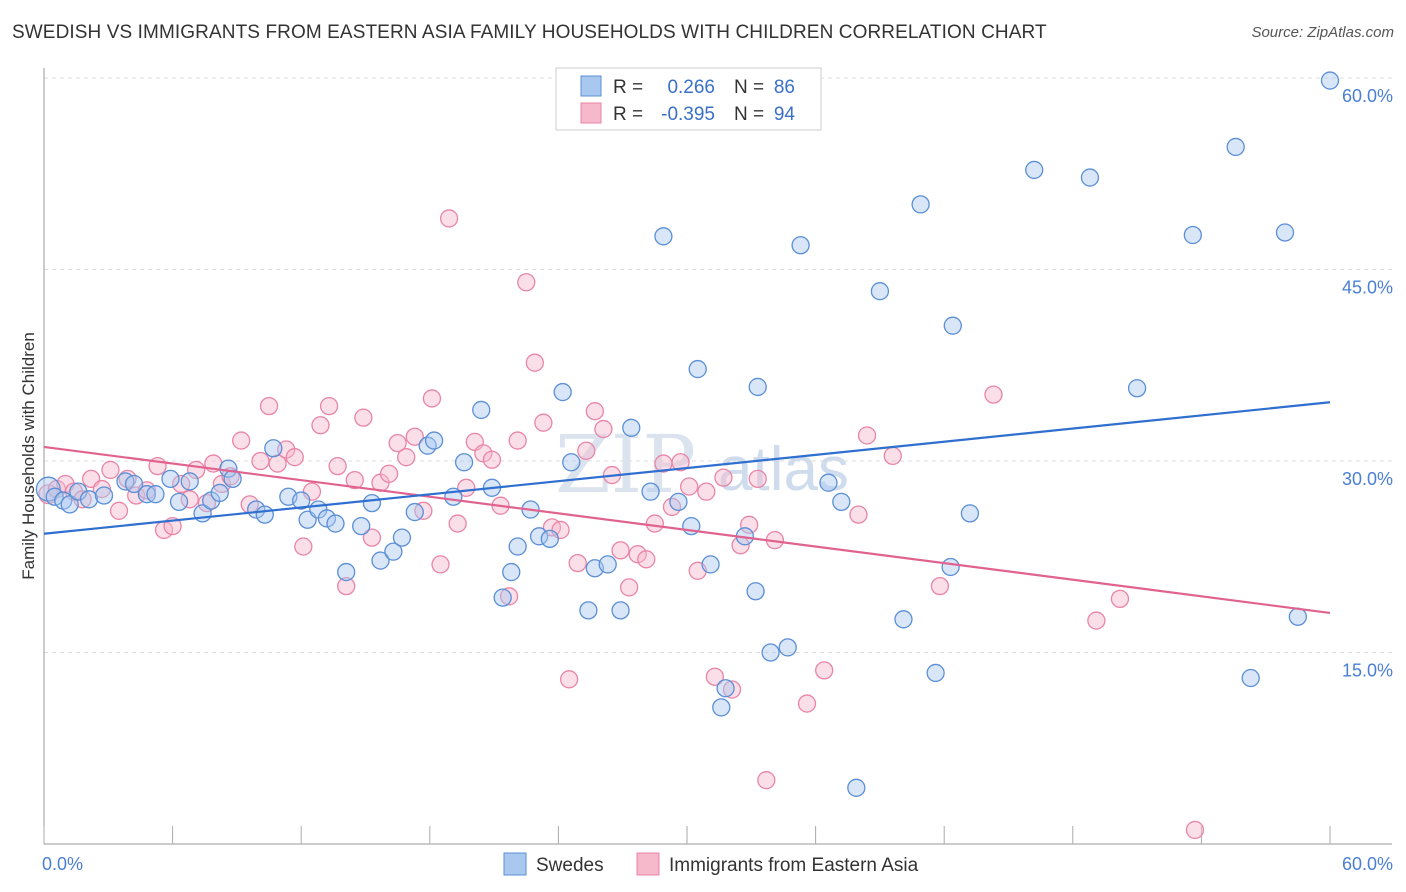 The width and height of the screenshot is (1406, 892). What do you see at coordinates (648, 864) in the screenshot?
I see `bottom-legend-swatch-immigrants` at bounding box center [648, 864].